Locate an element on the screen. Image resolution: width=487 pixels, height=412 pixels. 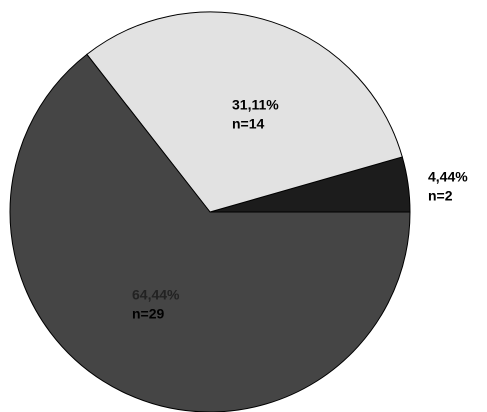
count-label: n=14 is located at coordinates (248, 124).